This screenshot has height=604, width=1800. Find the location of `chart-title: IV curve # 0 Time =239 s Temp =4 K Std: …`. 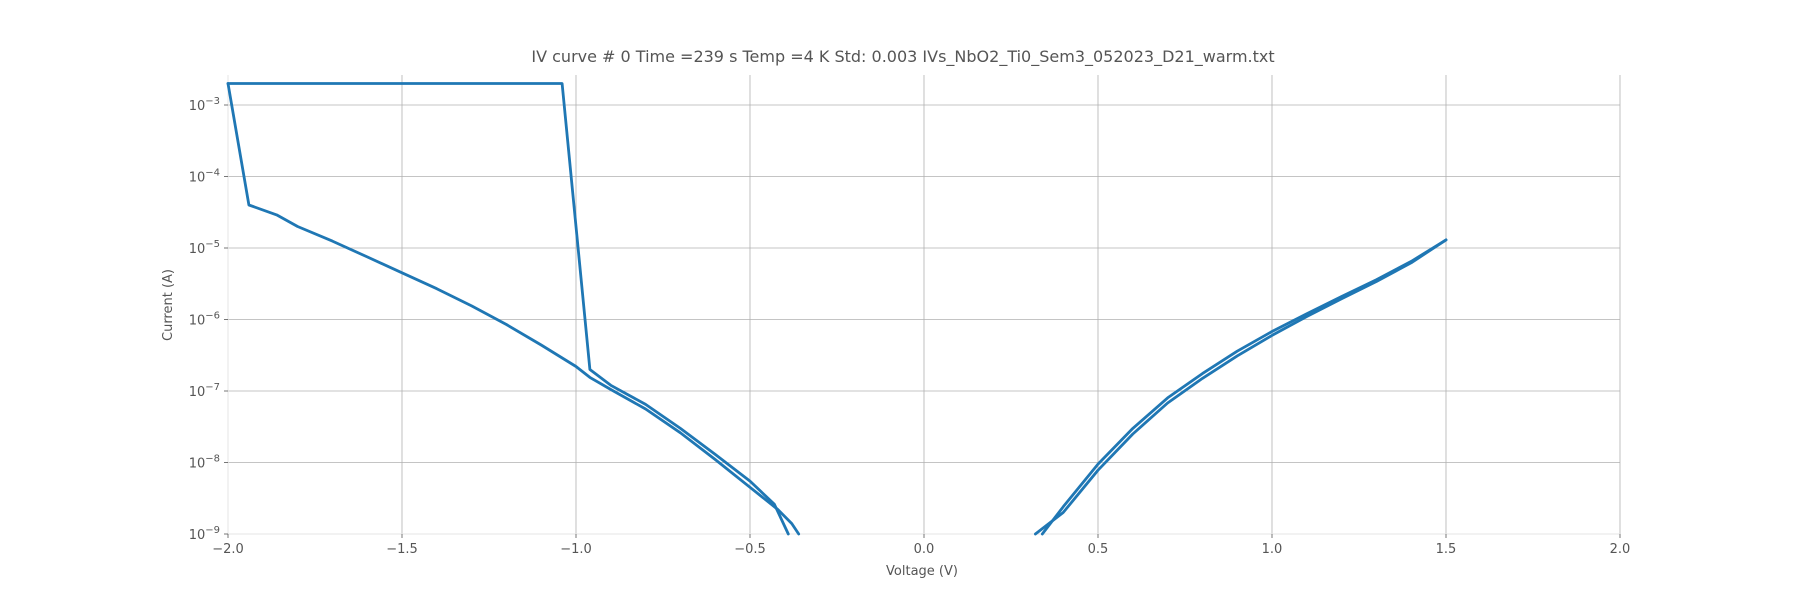

chart-title: IV curve # 0 Time =239 s Temp =4 K Std: … is located at coordinates (902, 57).